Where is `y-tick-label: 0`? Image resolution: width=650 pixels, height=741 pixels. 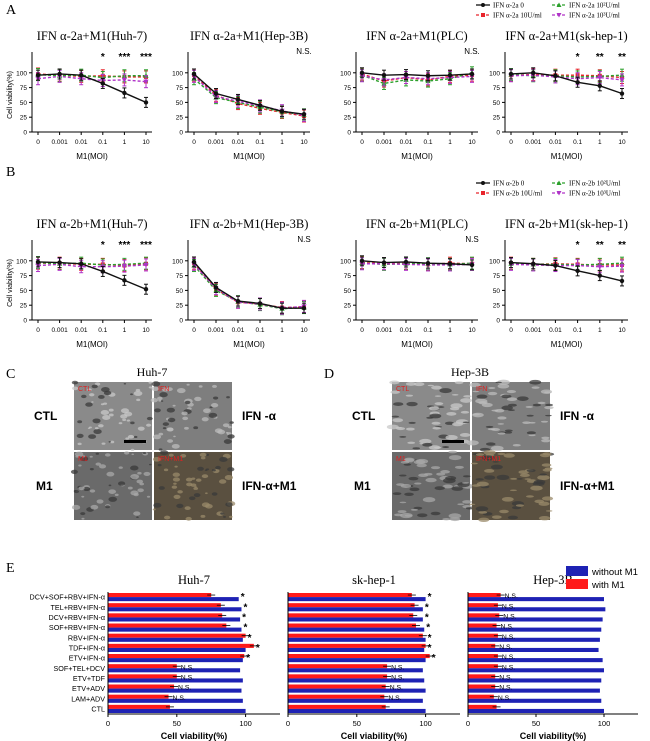
y-tick-label: 0 is located at coordinates (349, 321).